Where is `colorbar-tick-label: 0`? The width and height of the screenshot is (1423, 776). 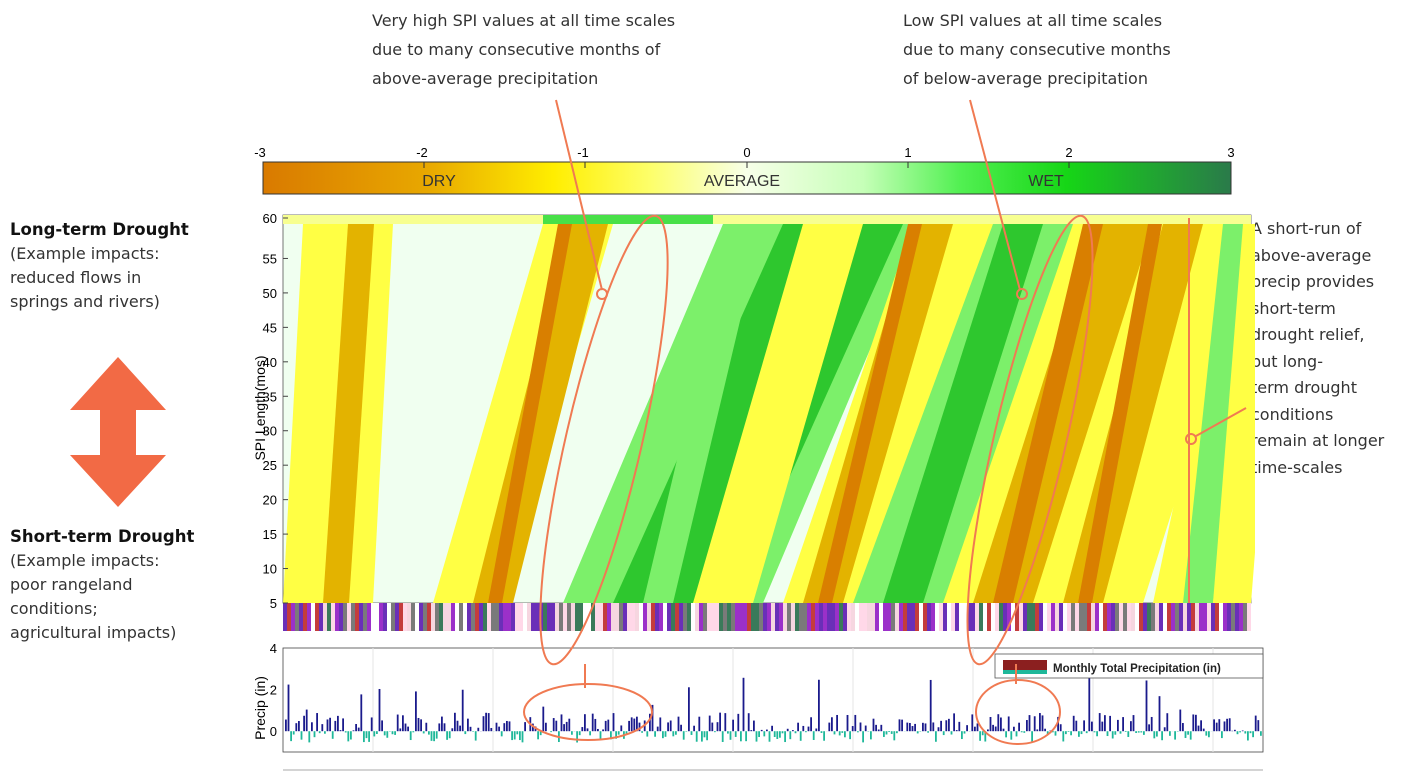
colorbar-tick-label: 0 is located at coordinates (746, 152).